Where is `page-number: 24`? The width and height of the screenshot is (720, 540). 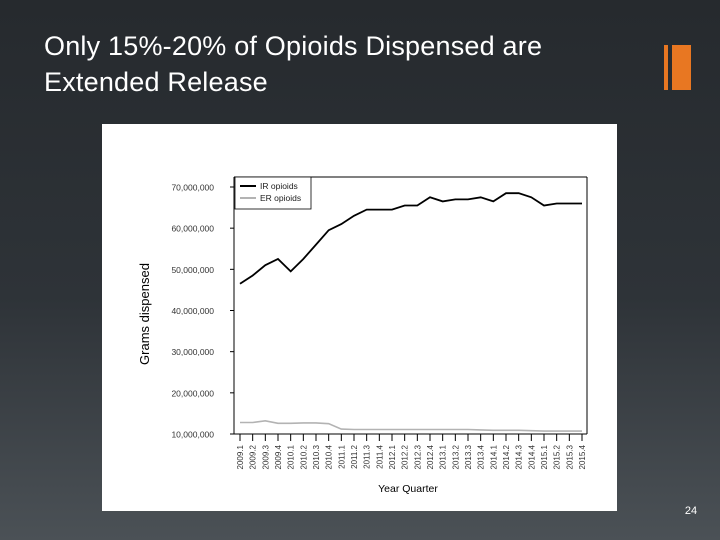
page-number: 24 is located at coordinates (691, 511).